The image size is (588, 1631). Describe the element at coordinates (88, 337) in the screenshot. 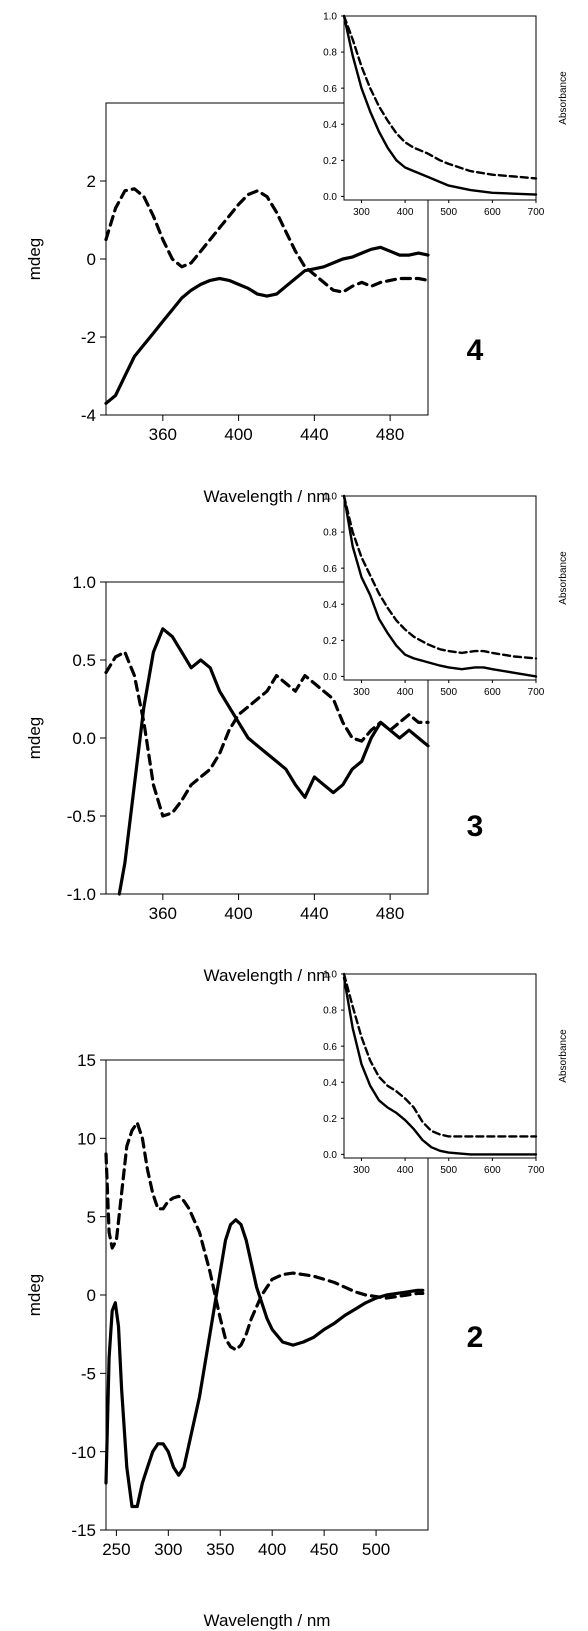

I see `main-ytick-label: -2` at that location.